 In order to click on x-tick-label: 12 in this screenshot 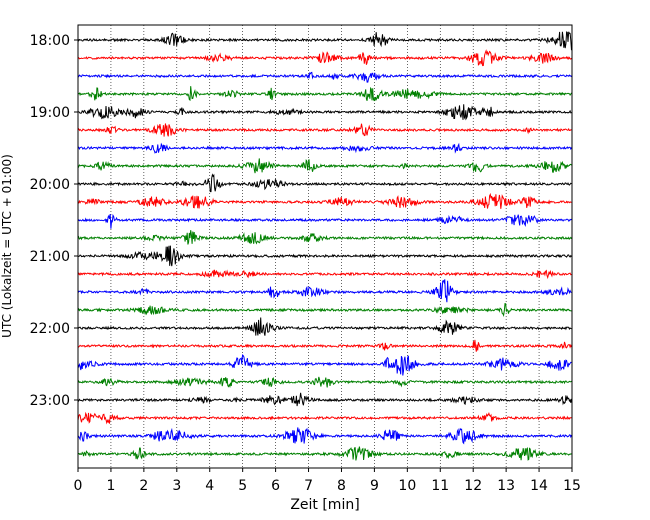, I will do `click(473, 486)`.